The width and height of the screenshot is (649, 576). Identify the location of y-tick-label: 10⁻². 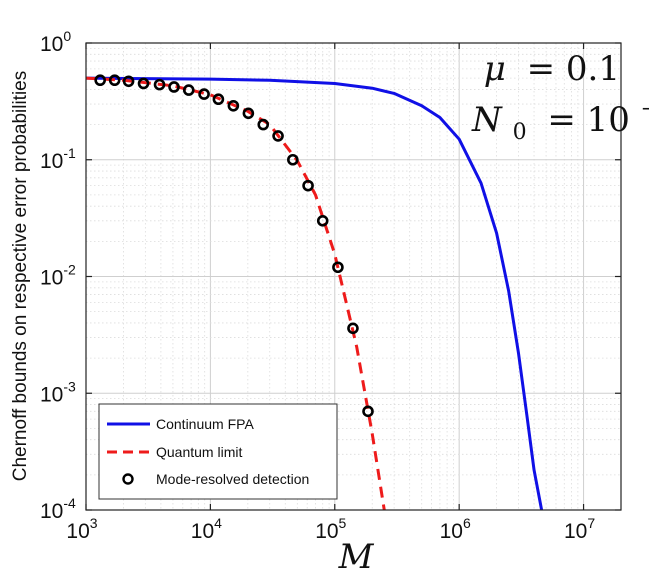
(58, 276).